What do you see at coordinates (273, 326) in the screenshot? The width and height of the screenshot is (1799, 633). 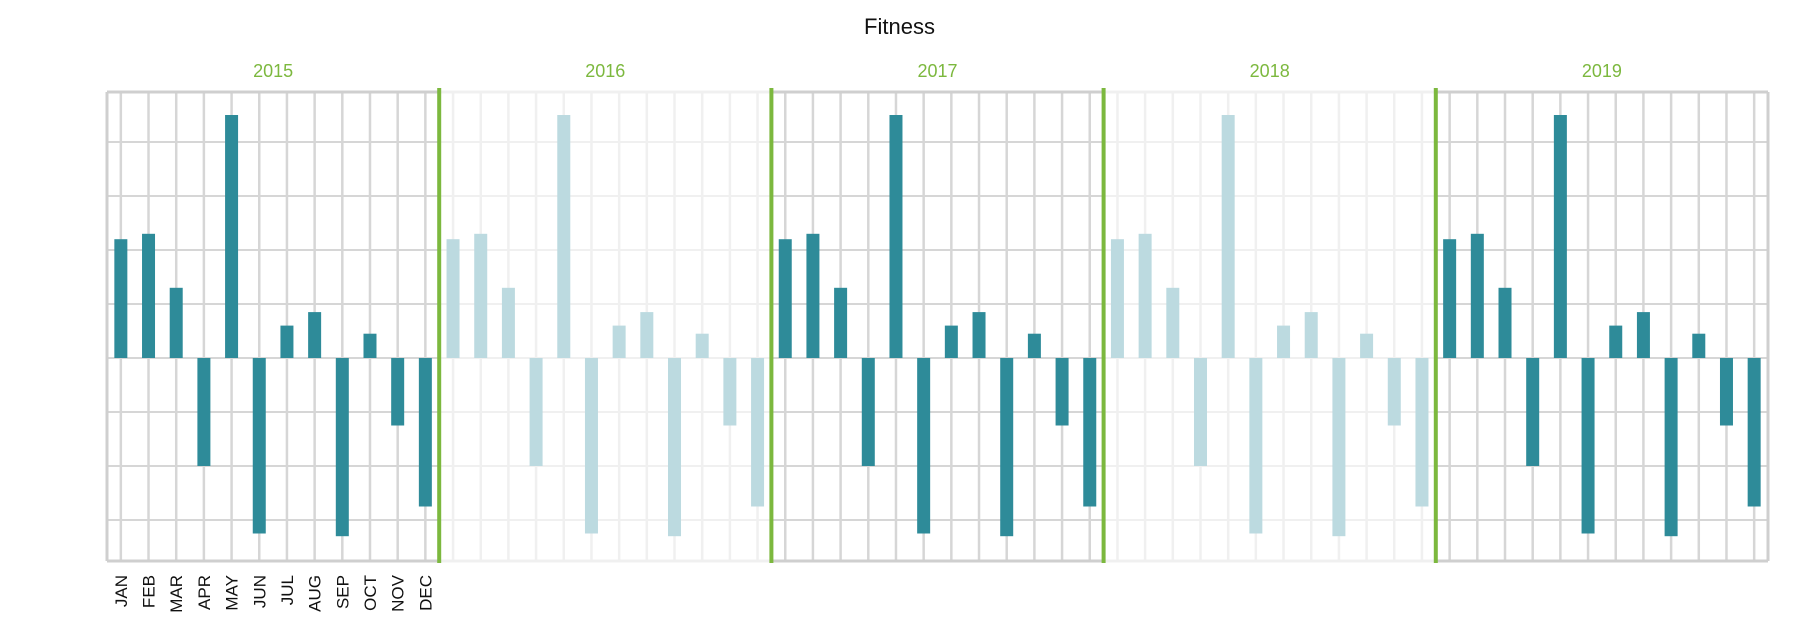 I see `panel-2015` at bounding box center [273, 326].